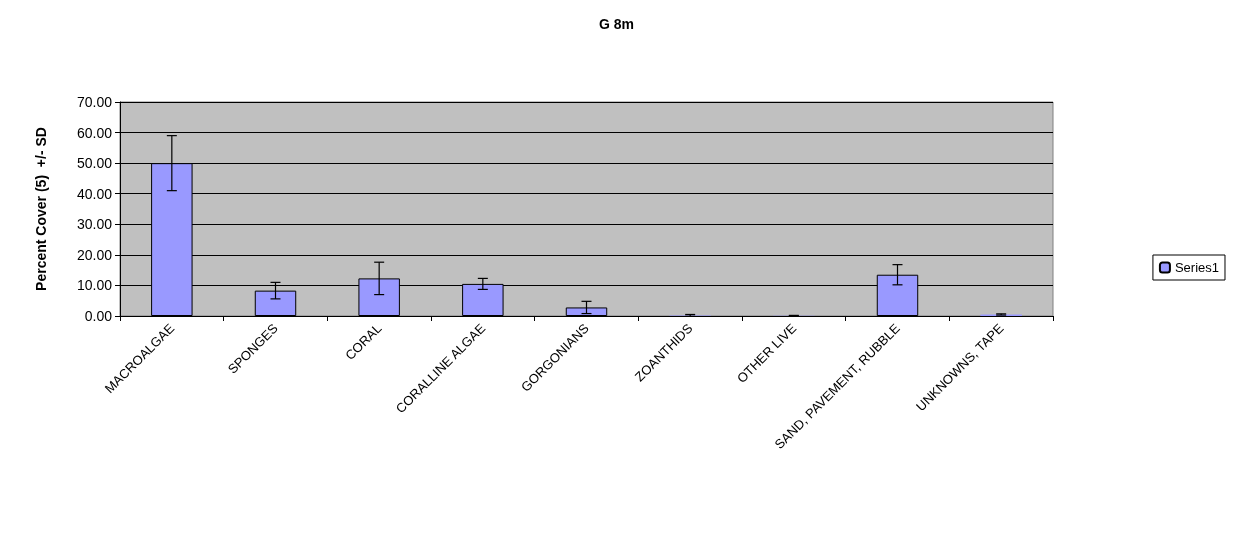 The image size is (1233, 535). What do you see at coordinates (1196, 267) in the screenshot?
I see `legend-label: Series1` at bounding box center [1196, 267].